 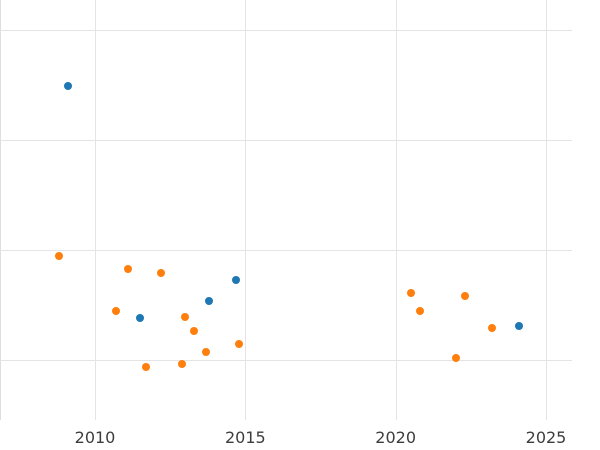 I want to click on x-tick-label: 2015, so click(x=245, y=437).